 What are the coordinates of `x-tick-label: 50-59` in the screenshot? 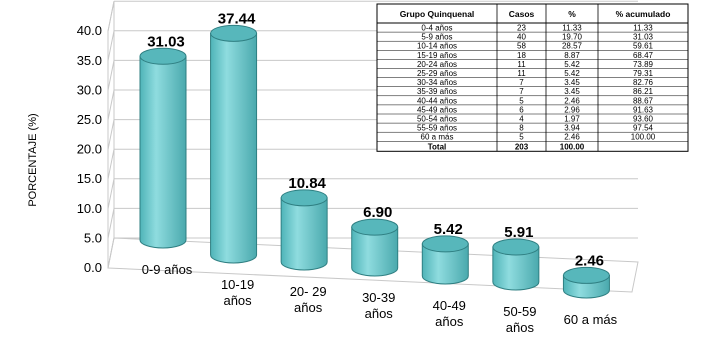 It's located at (519, 311).